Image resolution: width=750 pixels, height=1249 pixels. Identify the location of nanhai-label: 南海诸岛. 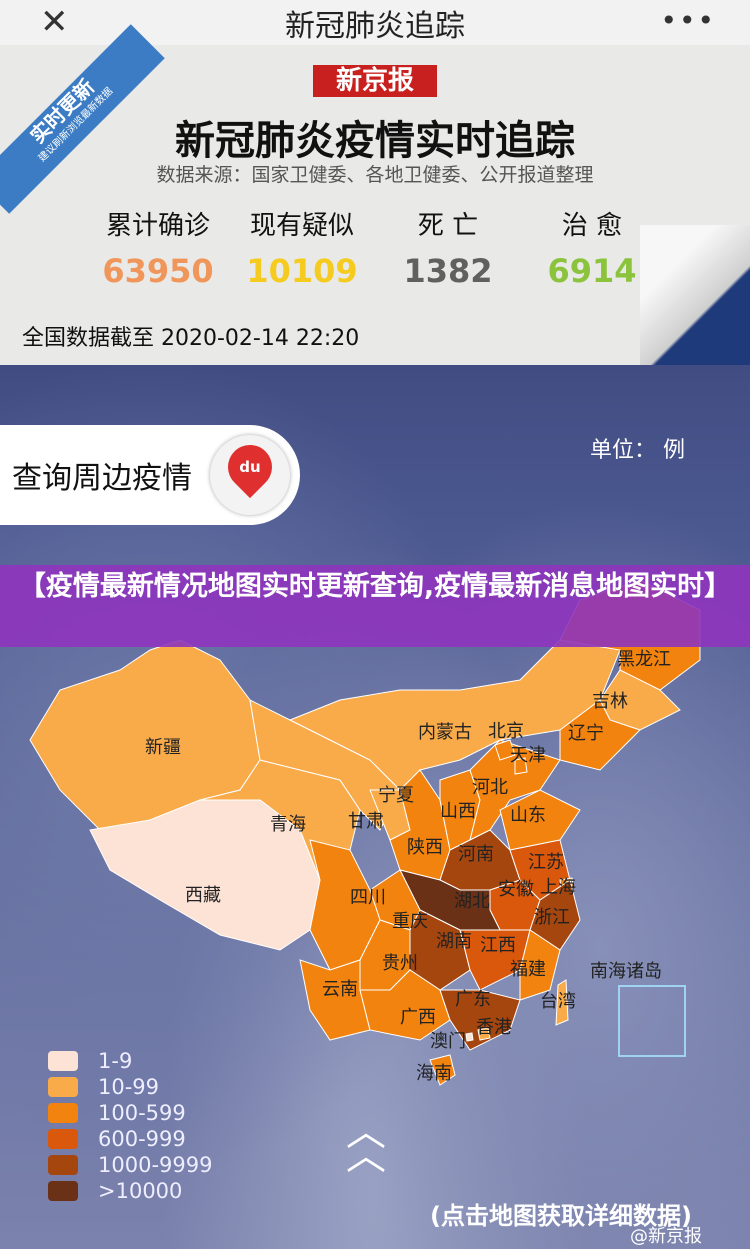
(626, 971).